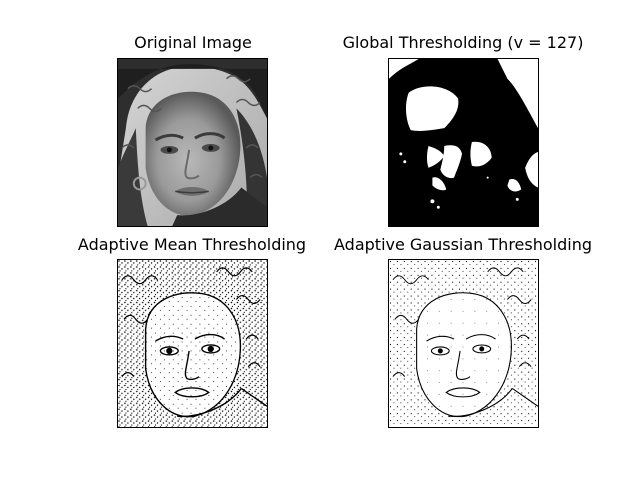 The height and width of the screenshot is (480, 640). I want to click on global-threshold-image, so click(463, 142).